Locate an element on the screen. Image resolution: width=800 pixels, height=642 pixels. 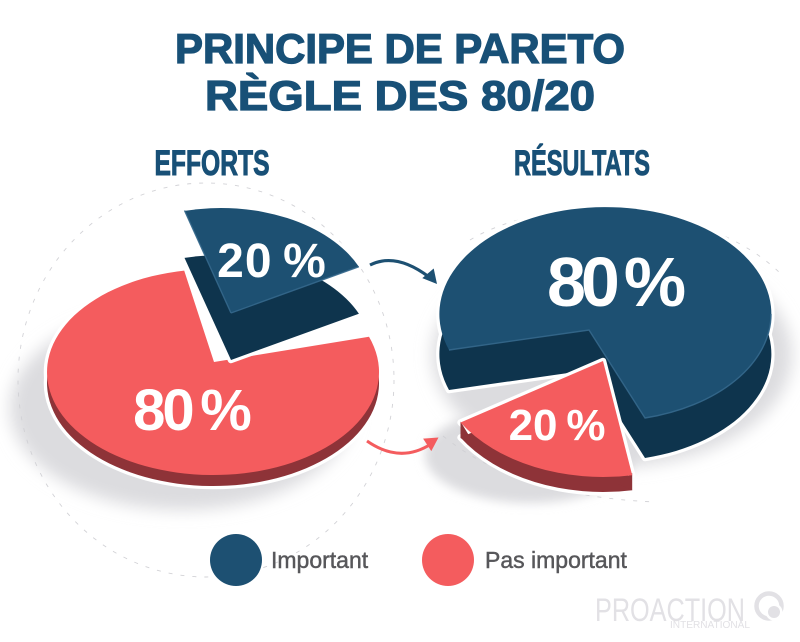
svg-text: PRINCIPE DE PARETO is located at coordinates (400, 48).